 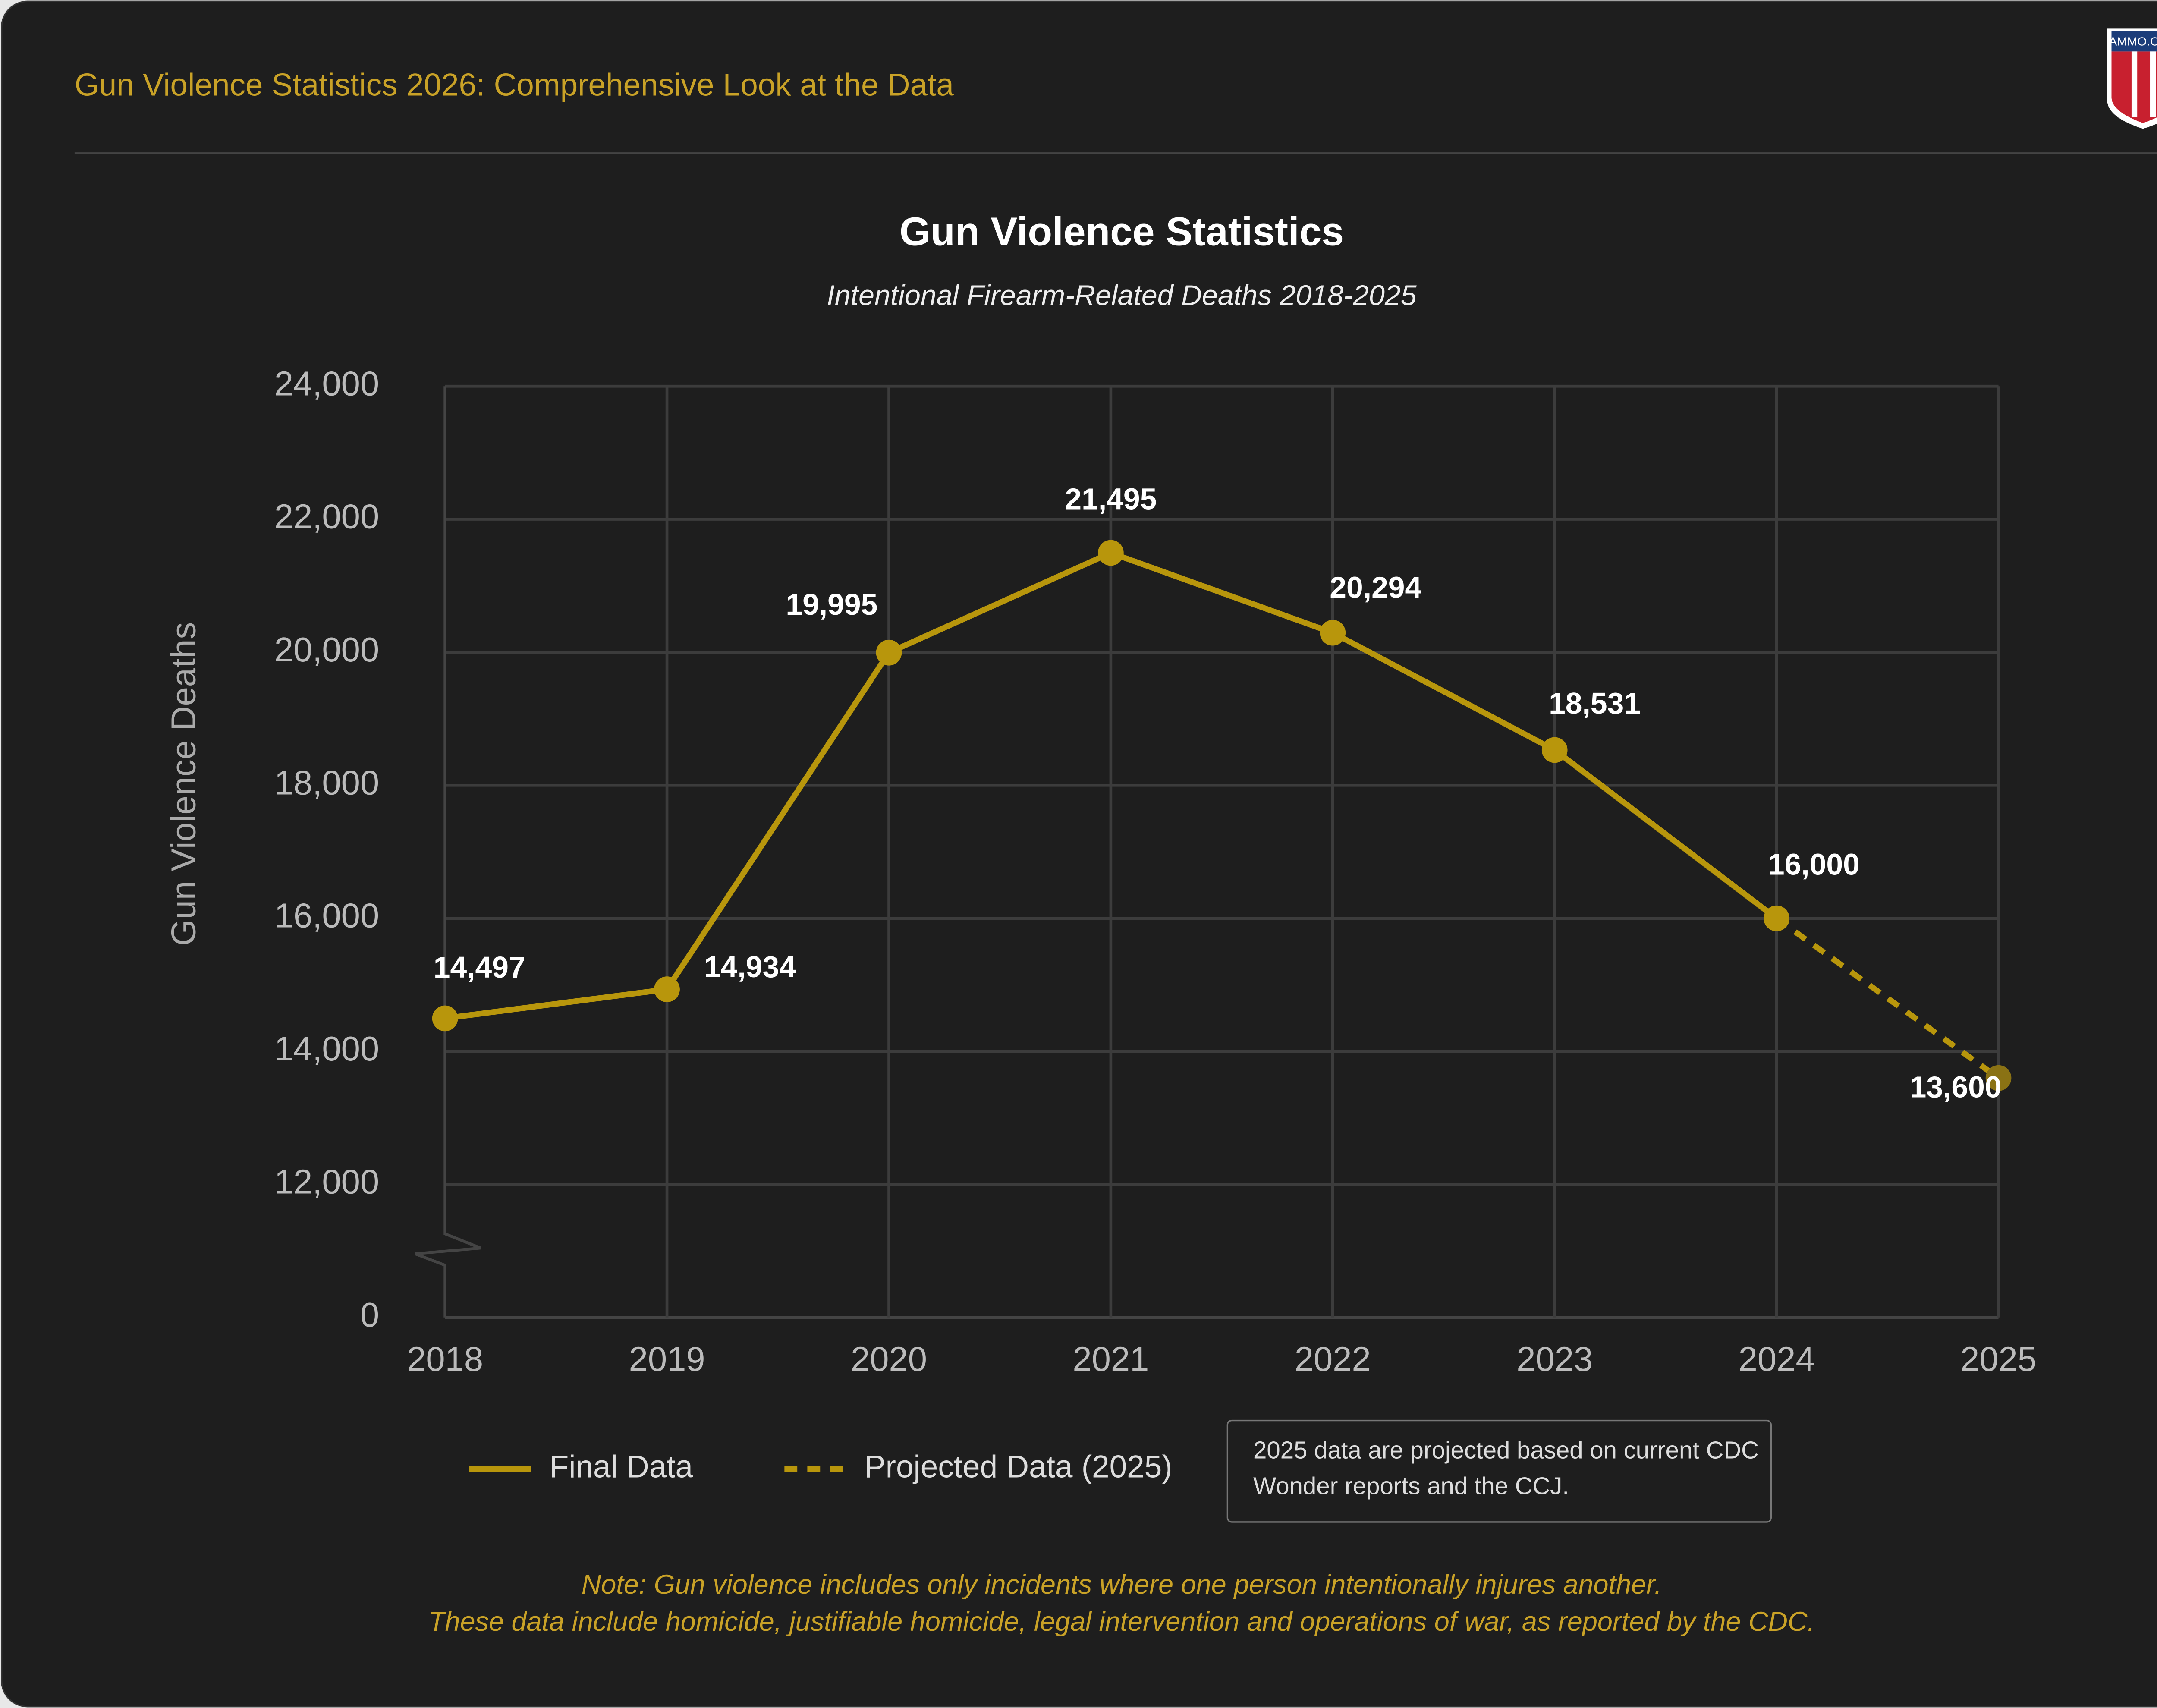 I want to click on y-axis-label: Gun Violence Deaths, so click(x=183, y=784).